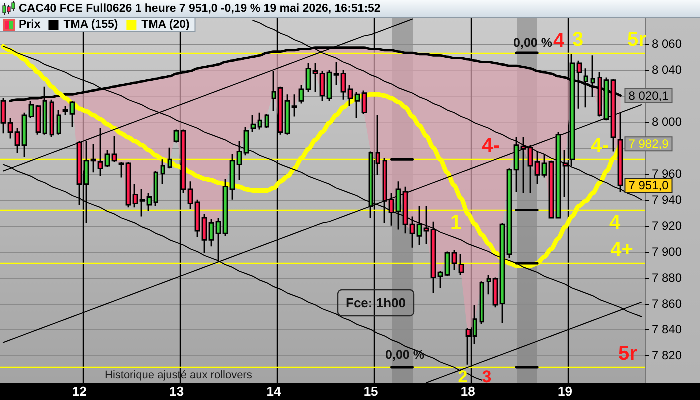 Image resolution: width=700 pixels, height=400 pixels. What do you see at coordinates (30, 25) in the screenshot?
I see `legend-label: Prix` at bounding box center [30, 25].